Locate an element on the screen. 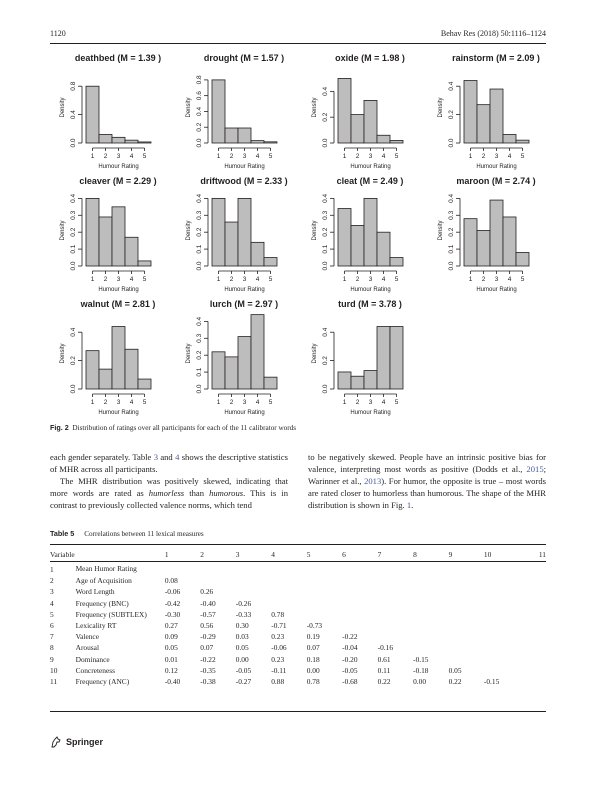 The width and height of the screenshot is (596, 791). journal-citation: Behav Res (2018) 50:1116–1124 is located at coordinates (493, 33).